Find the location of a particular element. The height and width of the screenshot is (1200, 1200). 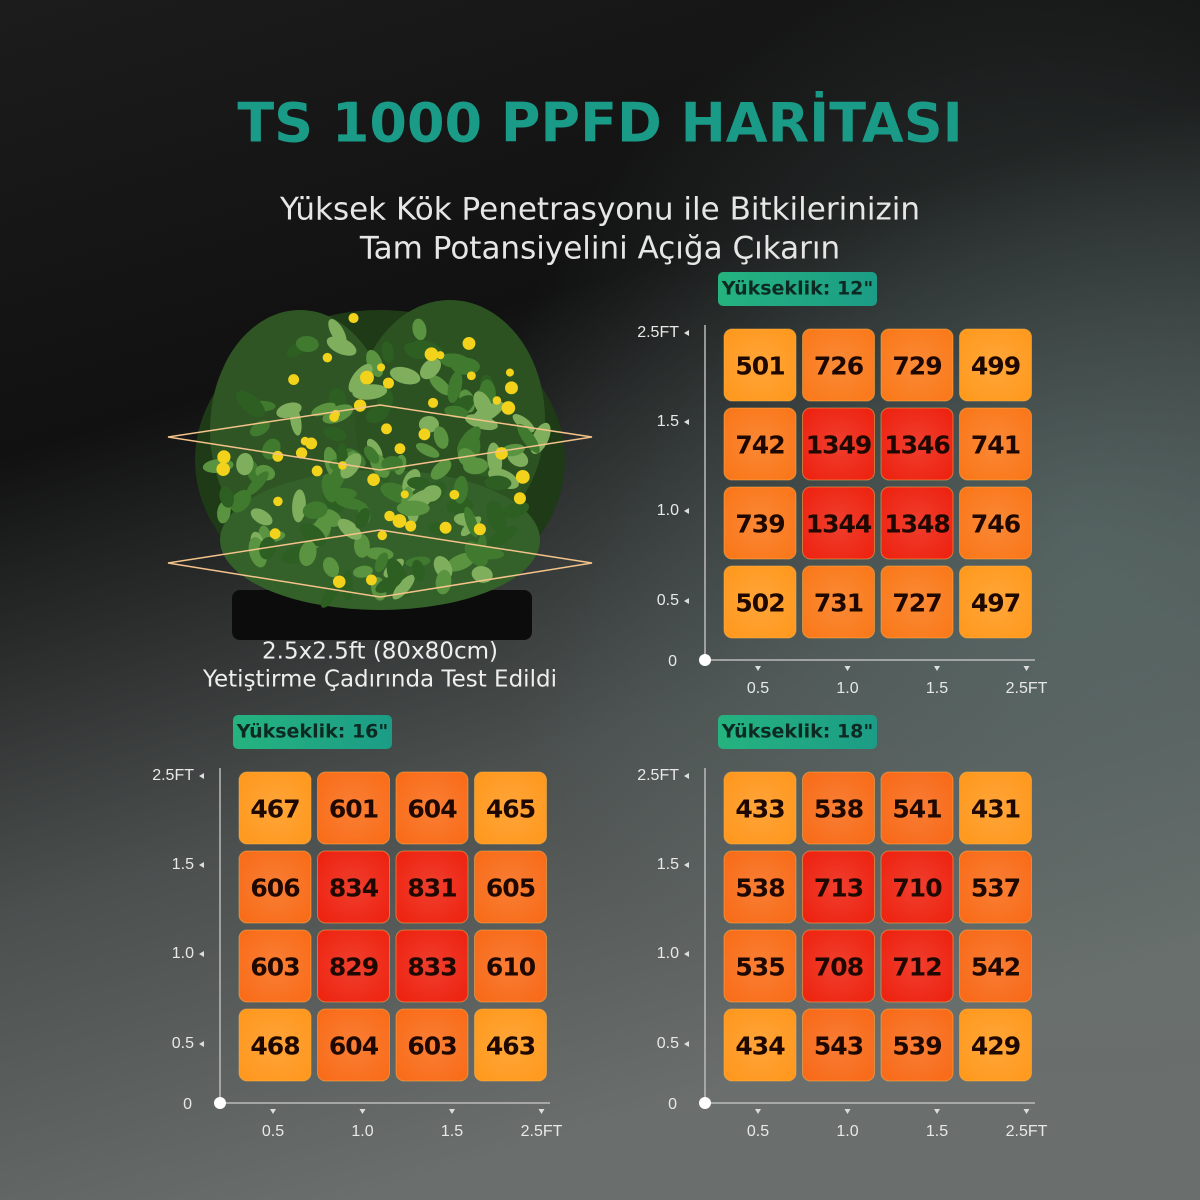

y-tick-label: 0.5 is located at coordinates (668, 1043).